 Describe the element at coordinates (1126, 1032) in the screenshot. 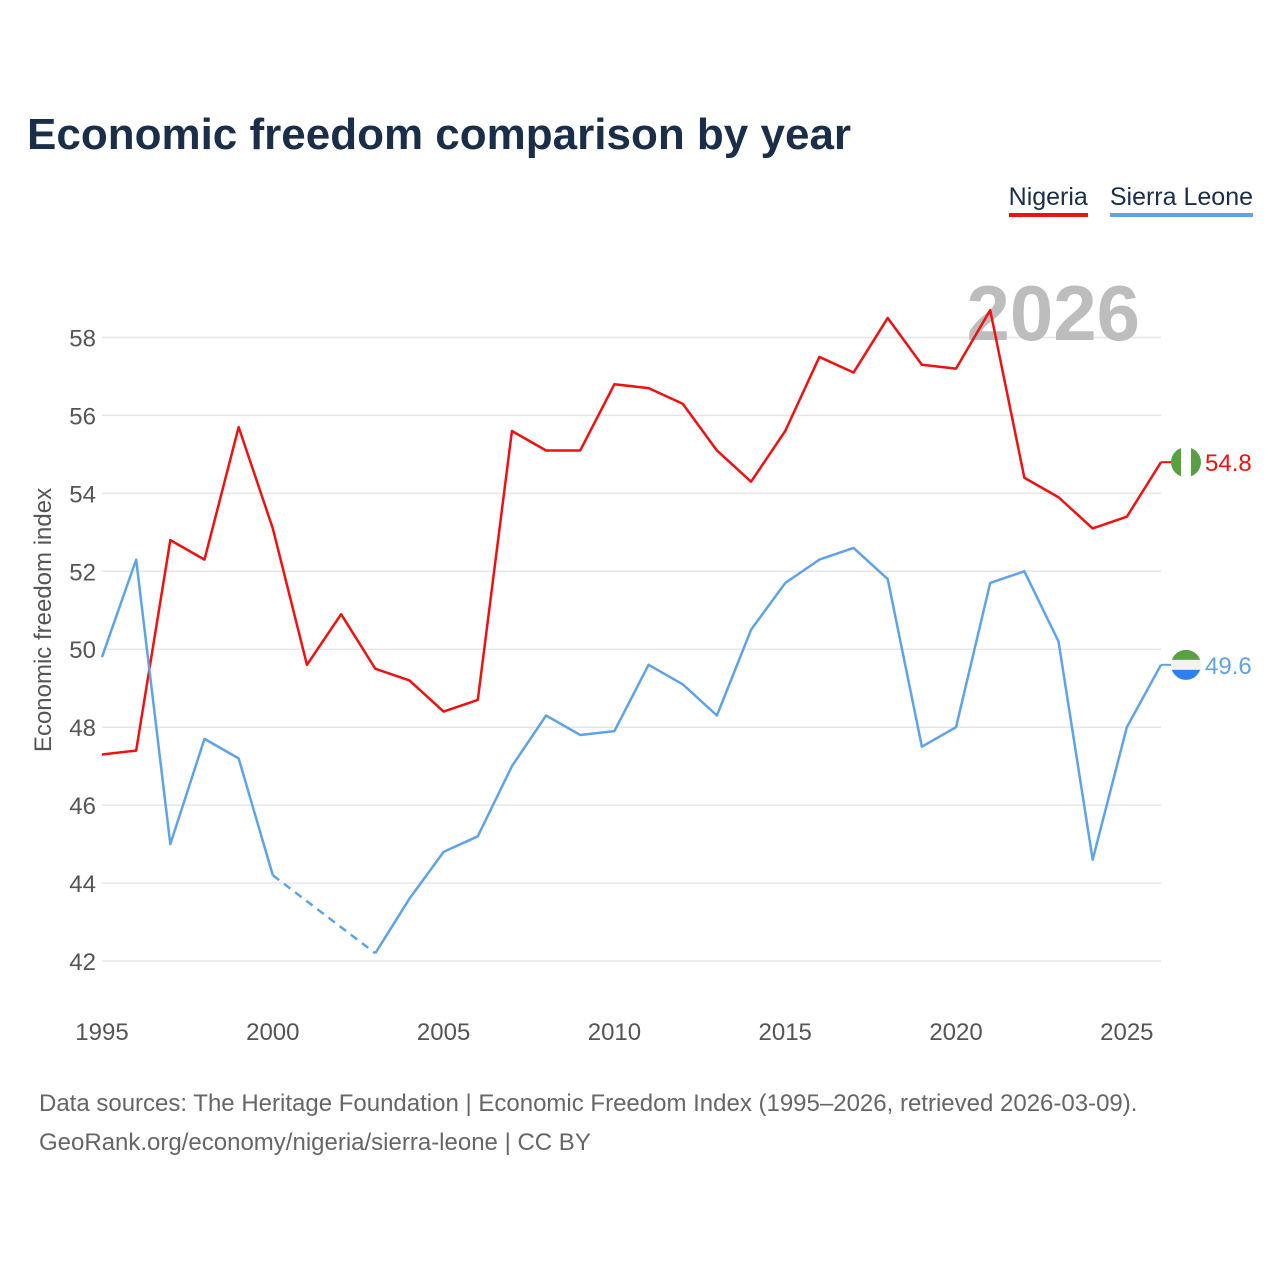

I see `x-tick-2025: 2025` at that location.